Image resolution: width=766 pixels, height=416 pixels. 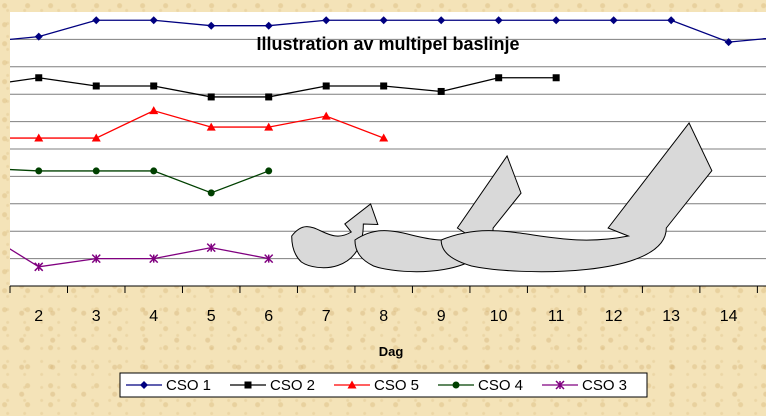 I want to click on legend: CSO 1 CSO 2 CSO 5 CSO 4 CSO 3, so click(x=383, y=385).